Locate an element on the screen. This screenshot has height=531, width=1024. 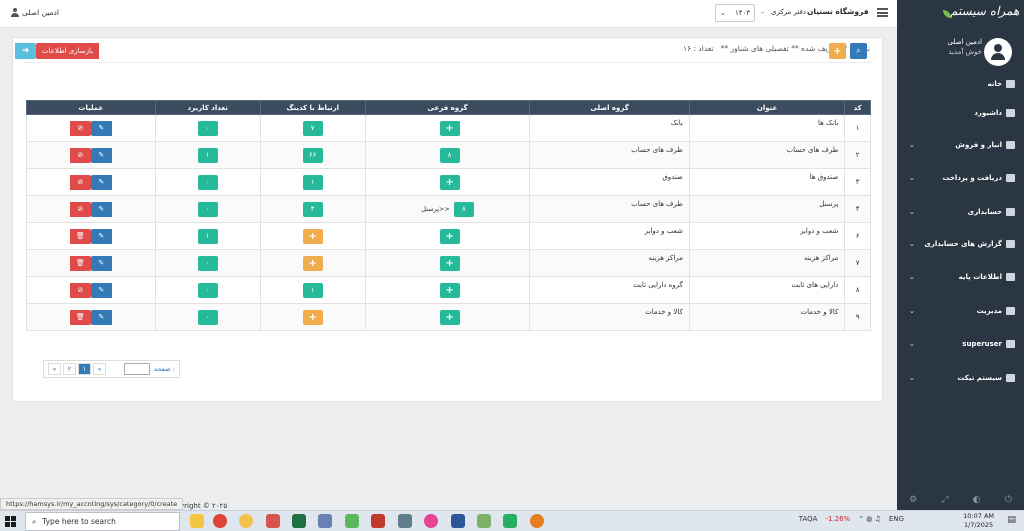
tool-icon is located at coordinates (484, 521).